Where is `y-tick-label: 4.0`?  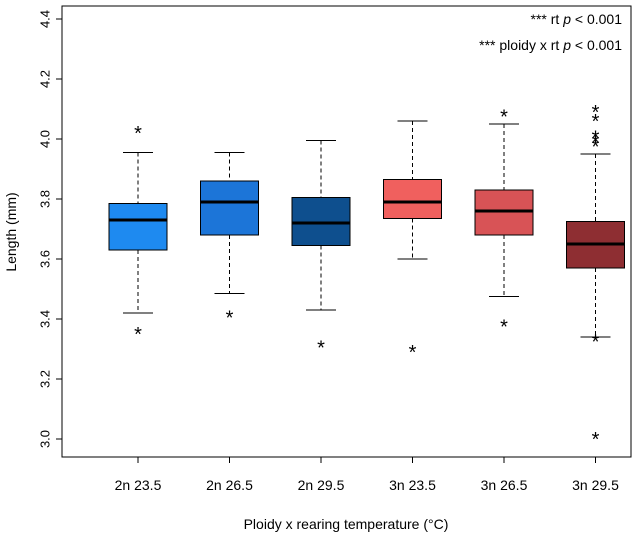
y-tick-label: 4.0 is located at coordinates (44, 139).